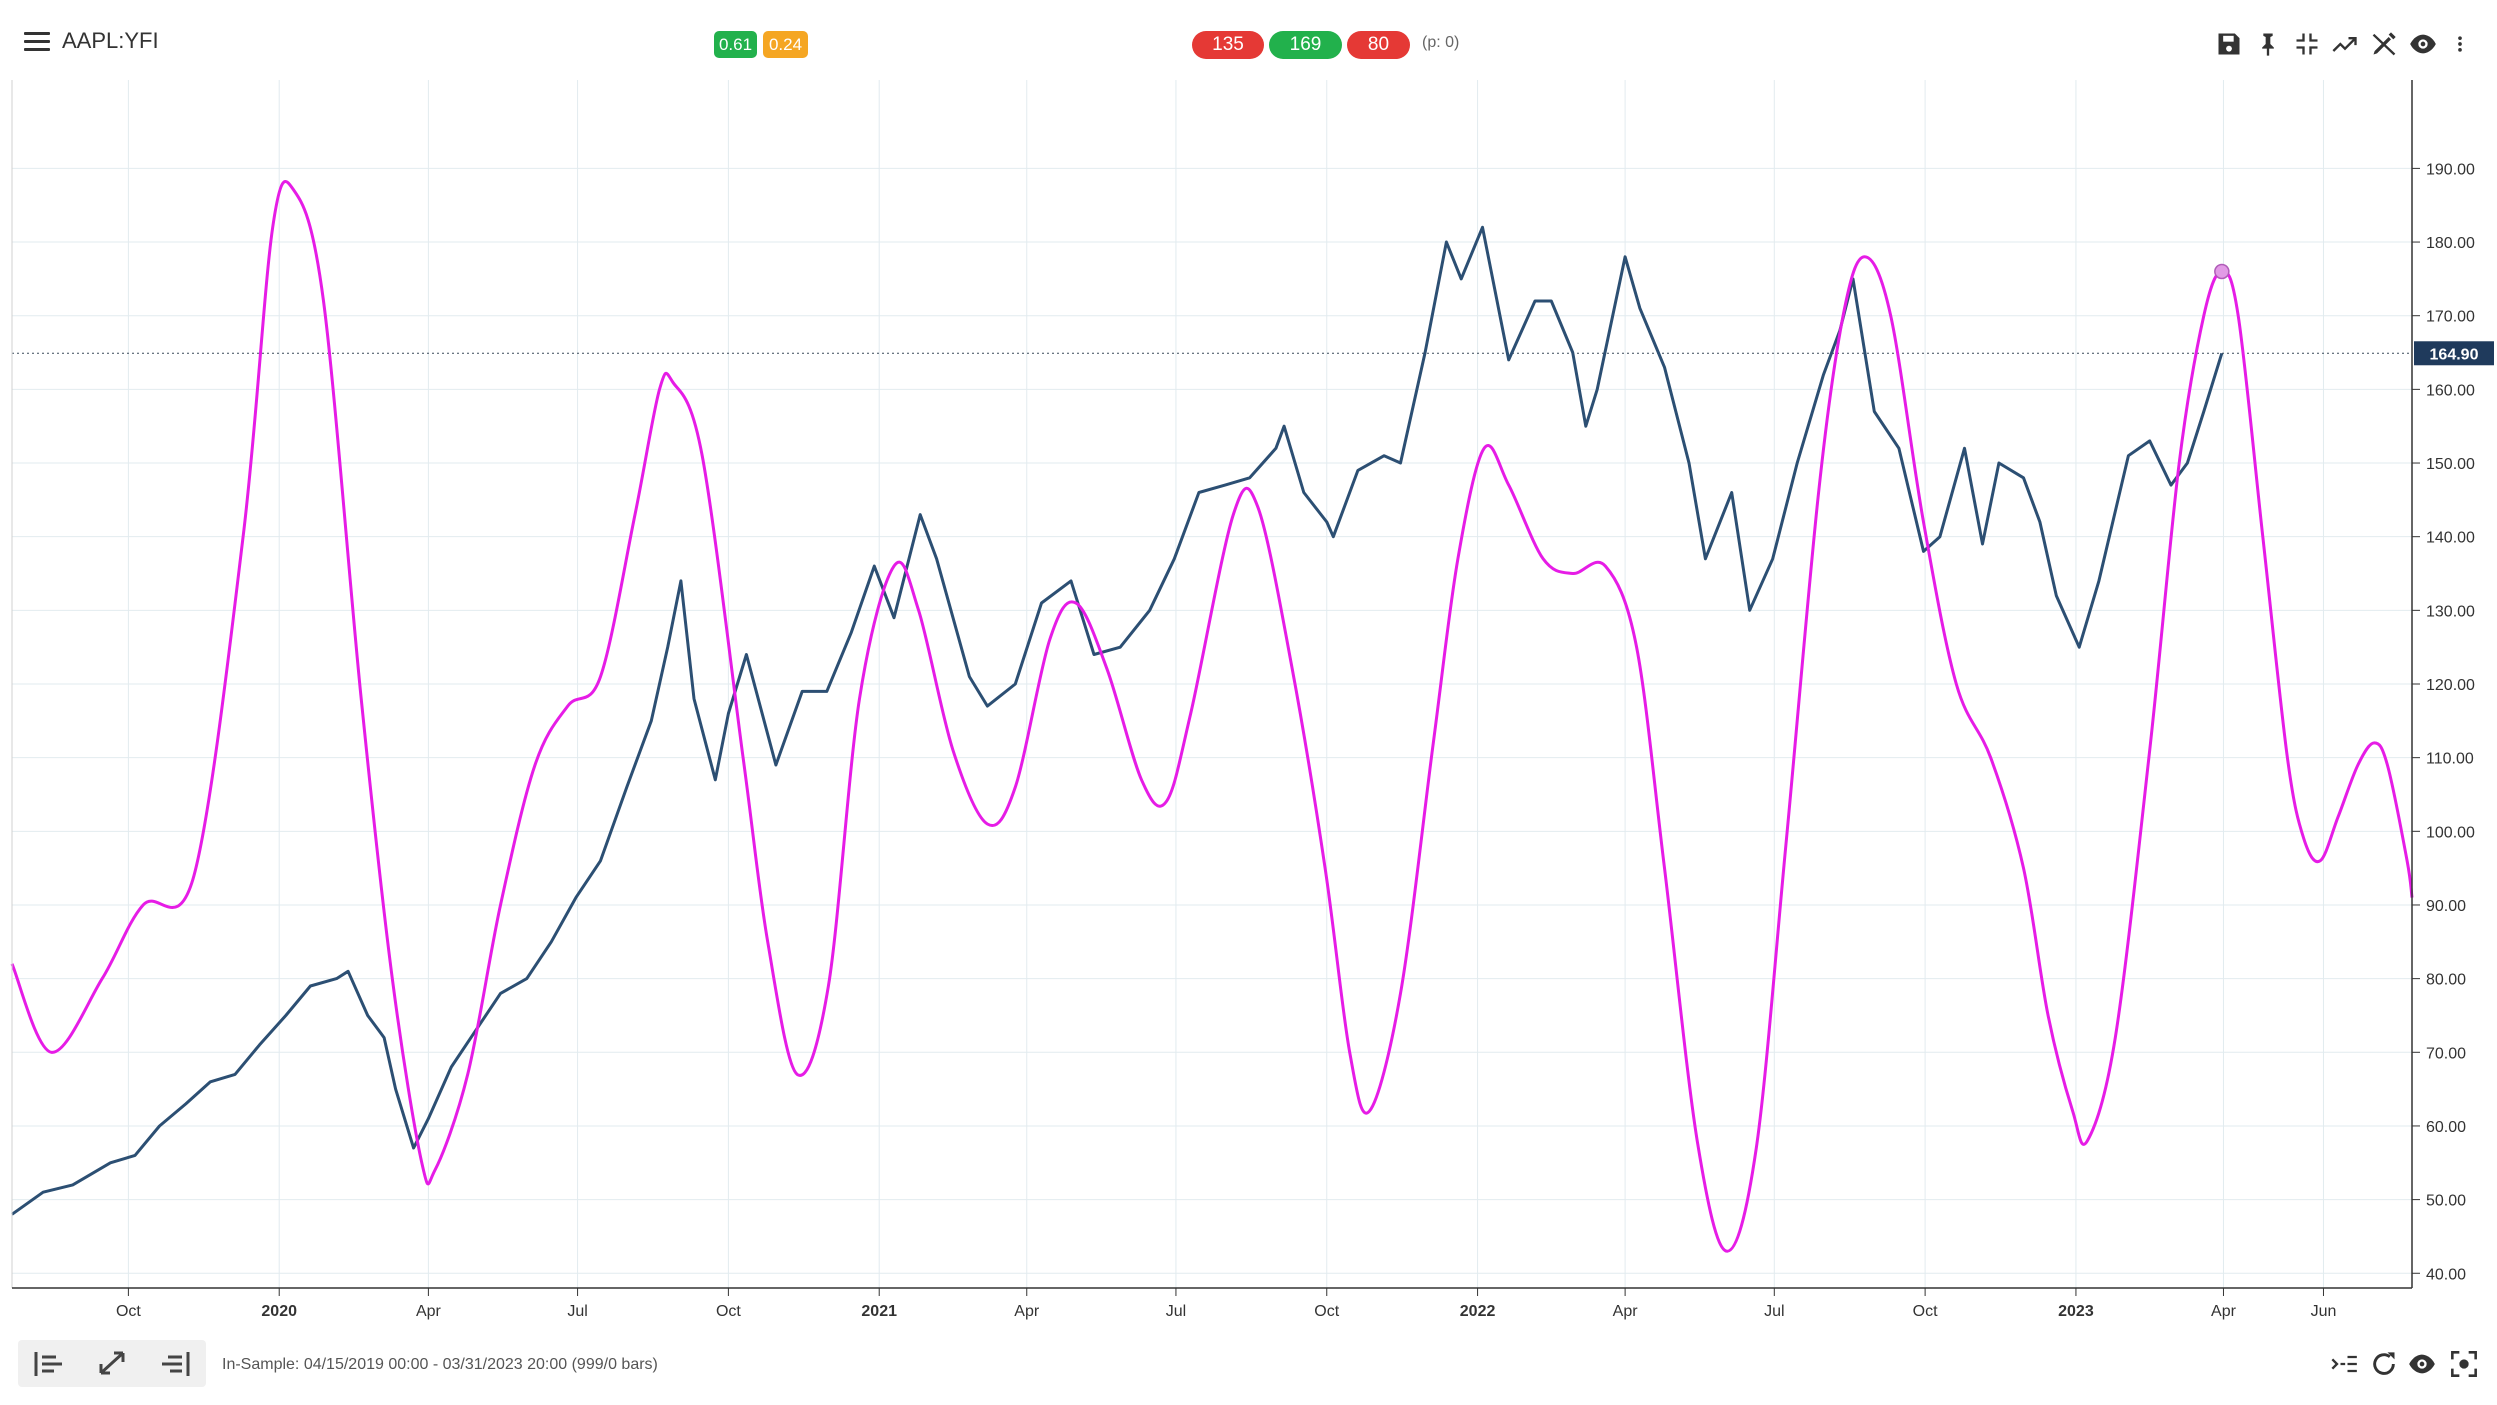 The height and width of the screenshot is (1405, 2497). Describe the element at coordinates (2384, 1364) in the screenshot. I see `refresh-icon` at that location.